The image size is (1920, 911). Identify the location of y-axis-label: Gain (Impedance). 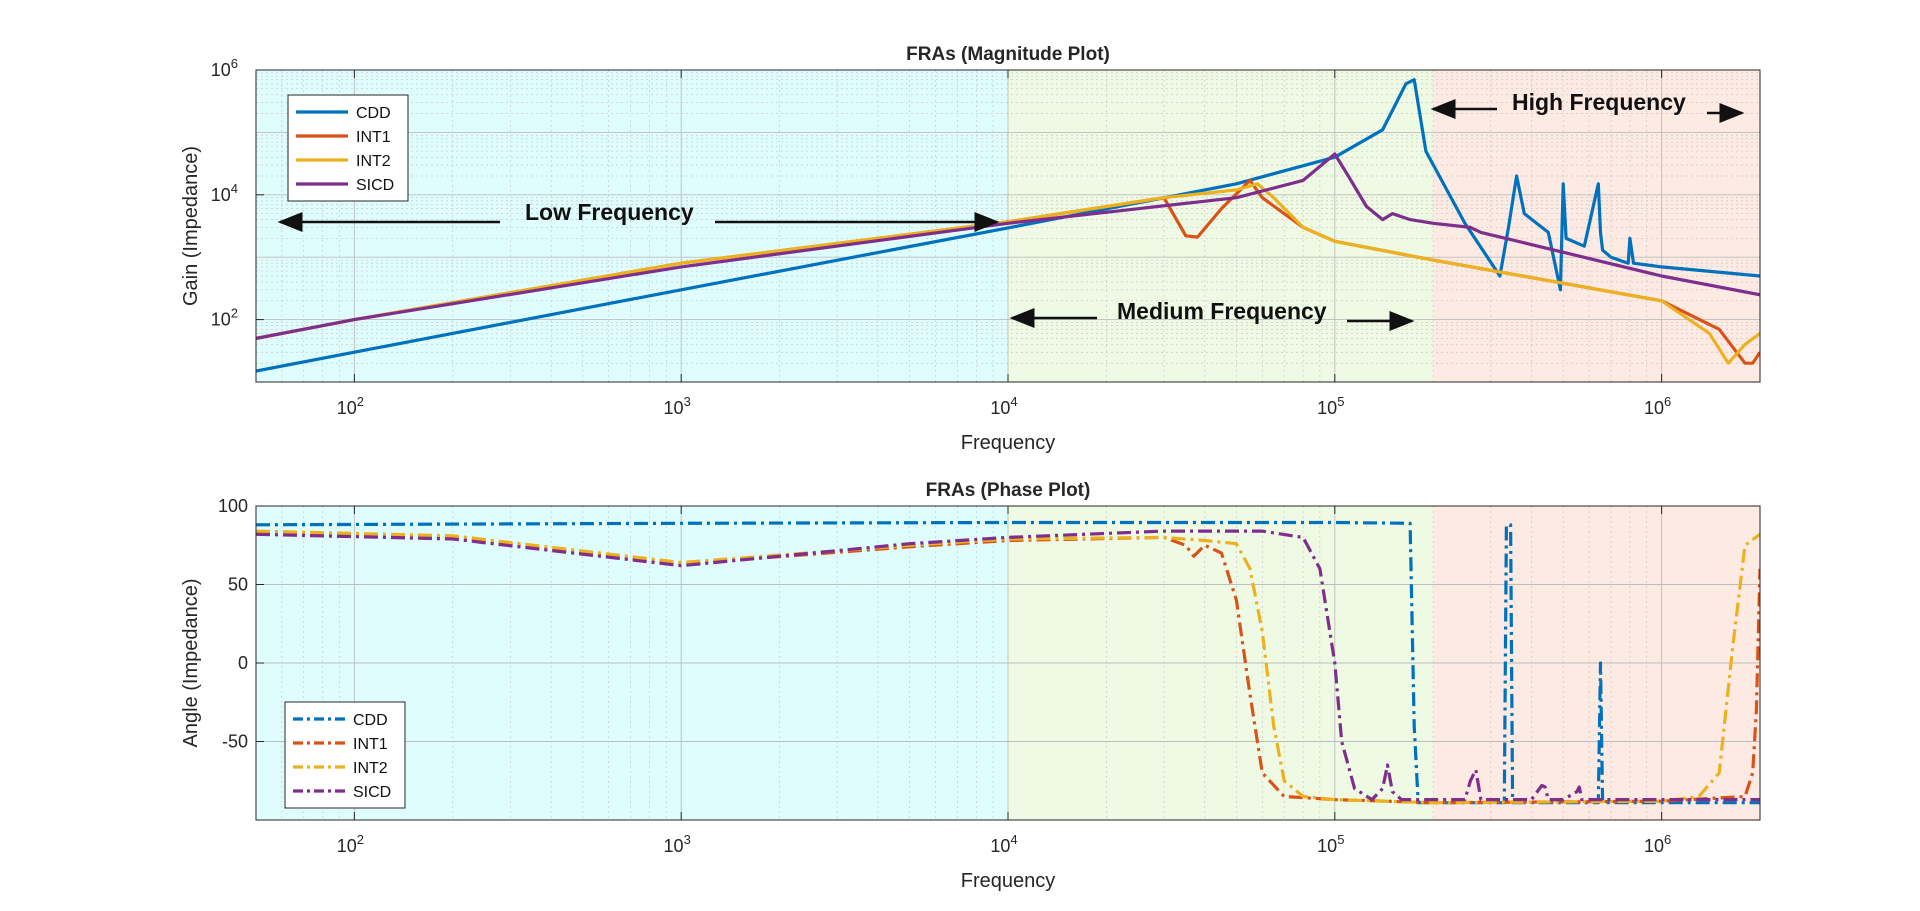
(191, 226).